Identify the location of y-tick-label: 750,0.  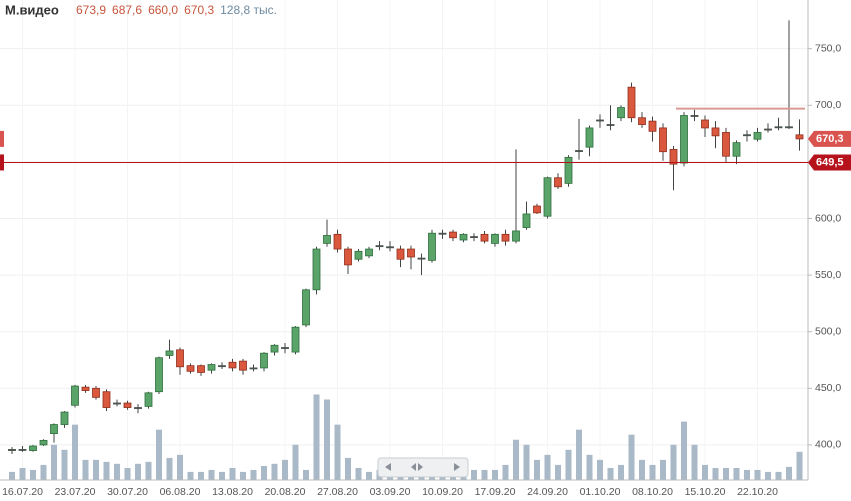
(828, 48).